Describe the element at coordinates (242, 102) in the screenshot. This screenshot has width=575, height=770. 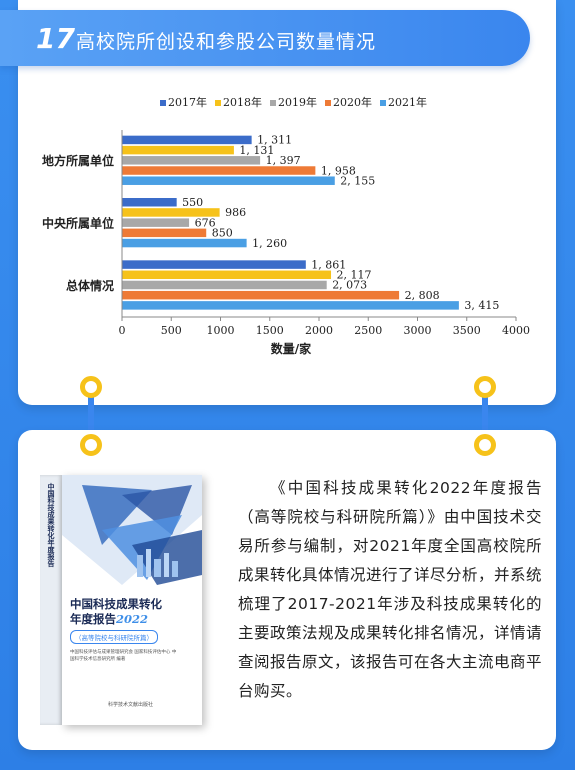
I see `legend-label-1: 2018年` at that location.